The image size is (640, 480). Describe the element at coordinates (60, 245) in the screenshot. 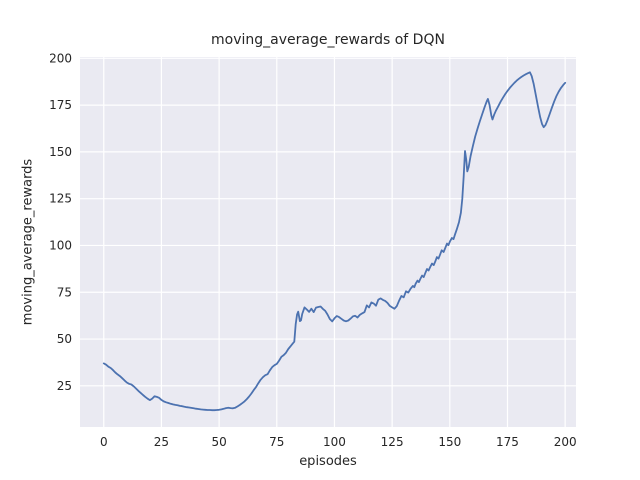

I see `y-tick-label: 100` at that location.